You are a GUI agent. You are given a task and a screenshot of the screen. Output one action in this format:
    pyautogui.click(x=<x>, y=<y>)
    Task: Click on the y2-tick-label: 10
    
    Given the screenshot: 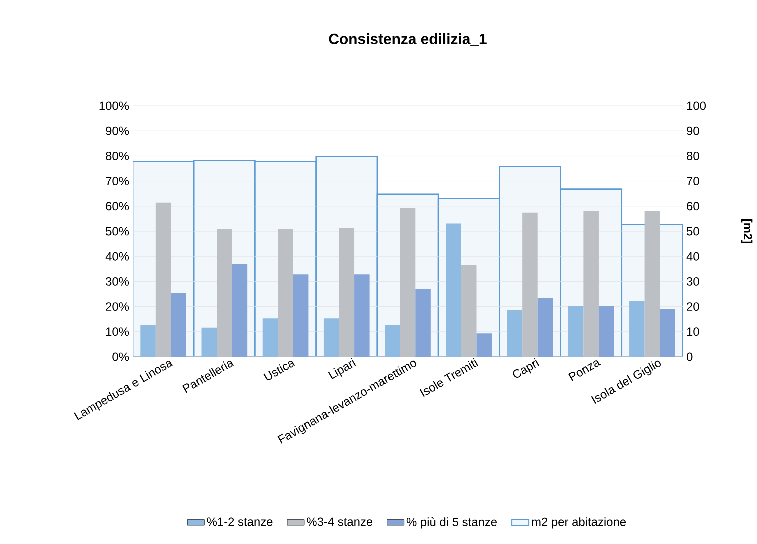 What is the action you would take?
    pyautogui.click(x=693, y=332)
    